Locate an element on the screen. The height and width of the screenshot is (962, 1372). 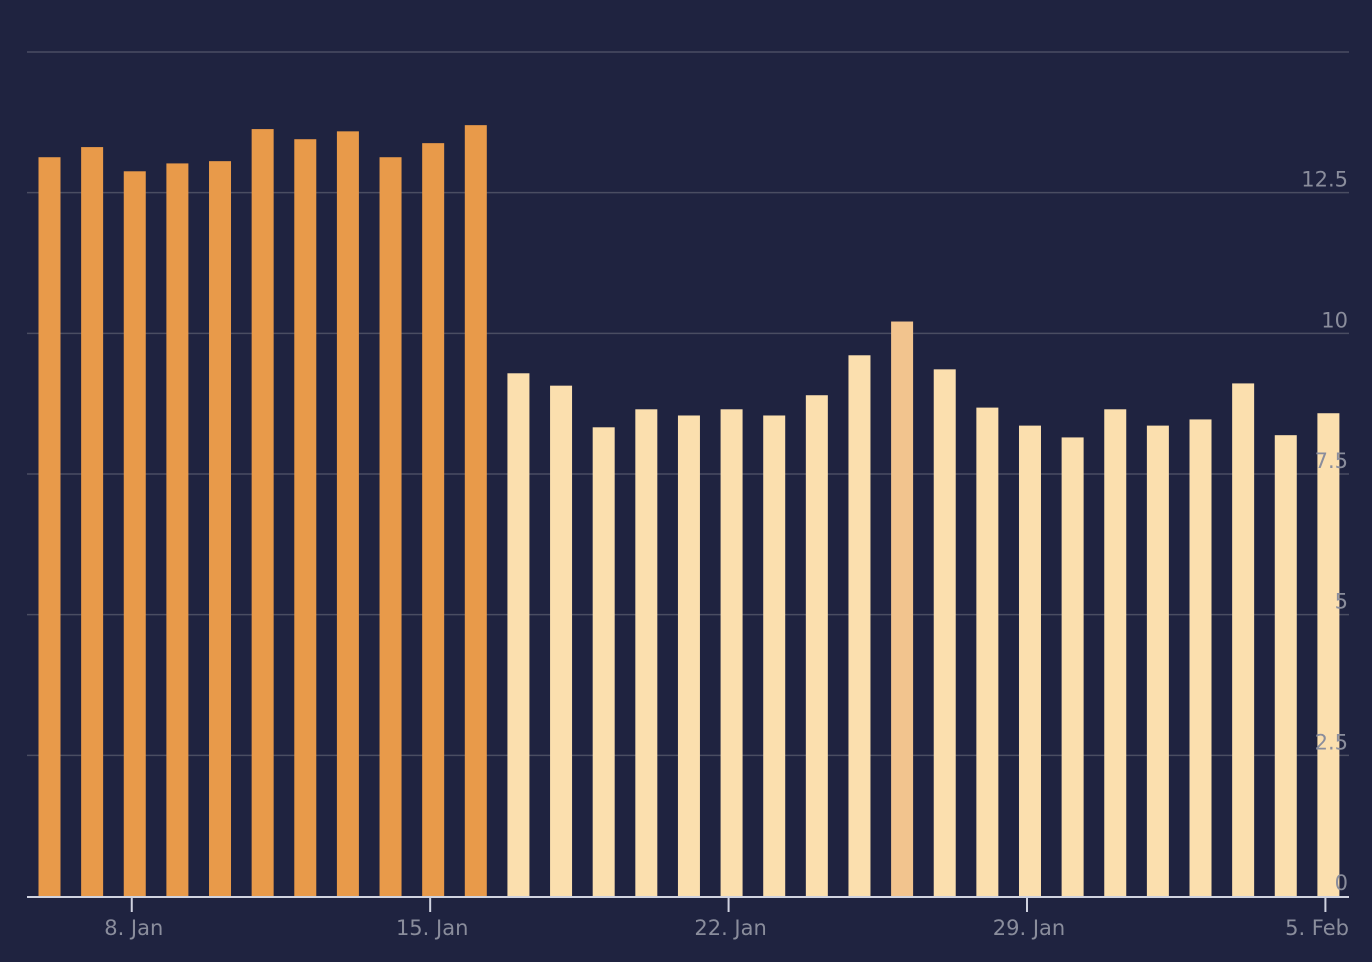
y-tick-label: 12.5 is located at coordinates (1324, 180).